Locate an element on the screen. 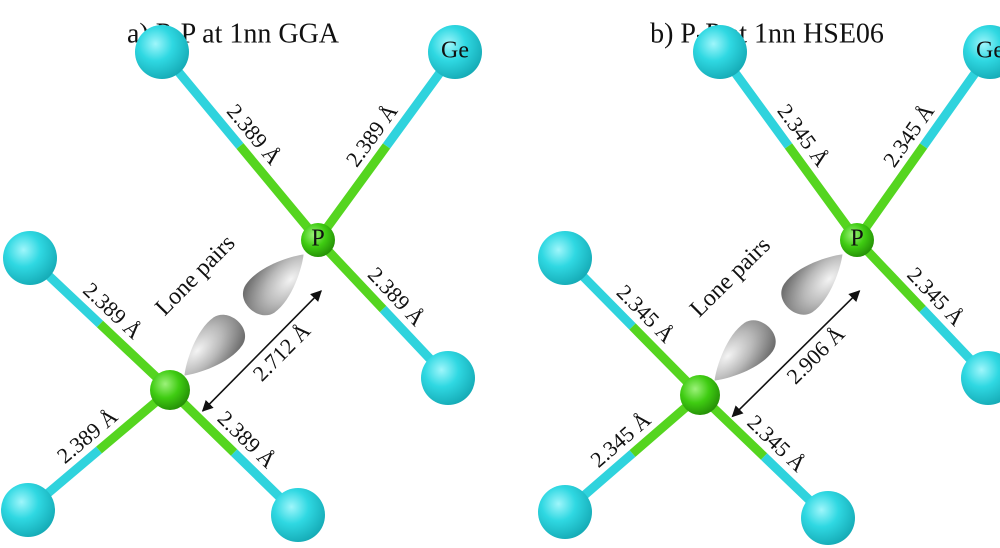  pp-distance-label: 2.906 Å is located at coordinates (815, 355).